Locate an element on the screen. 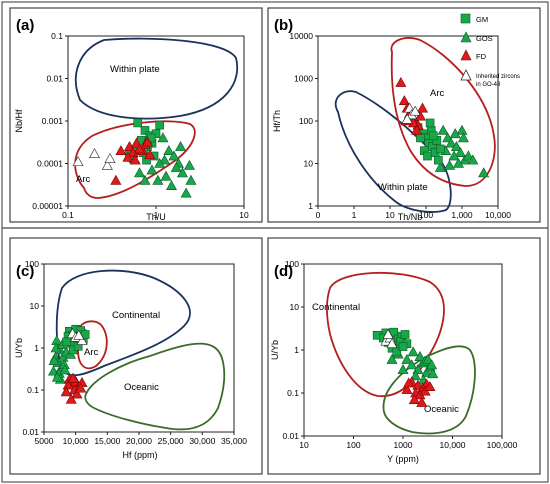 Image resolution: width=550 pixels, height=484 pixels. x-tick-label: 0.1 is located at coordinates (68, 215).